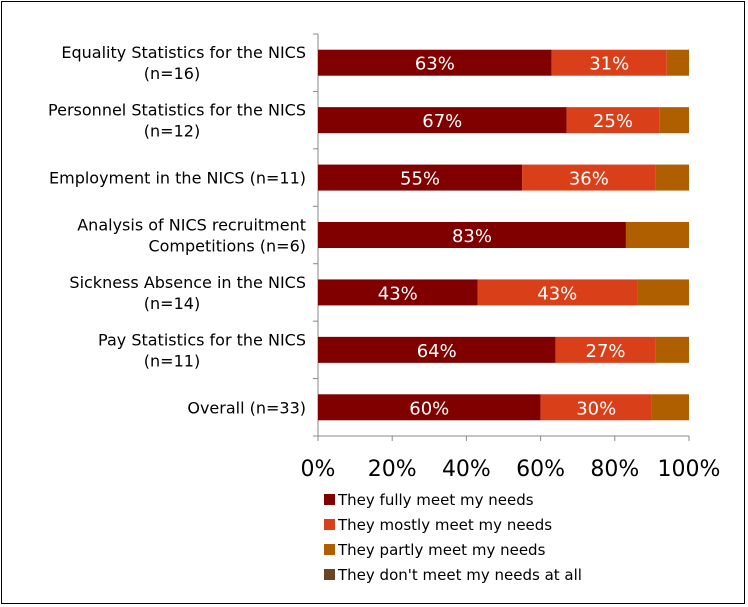 The height and width of the screenshot is (607, 748). I want to click on category-label: (n=11), so click(172, 360).